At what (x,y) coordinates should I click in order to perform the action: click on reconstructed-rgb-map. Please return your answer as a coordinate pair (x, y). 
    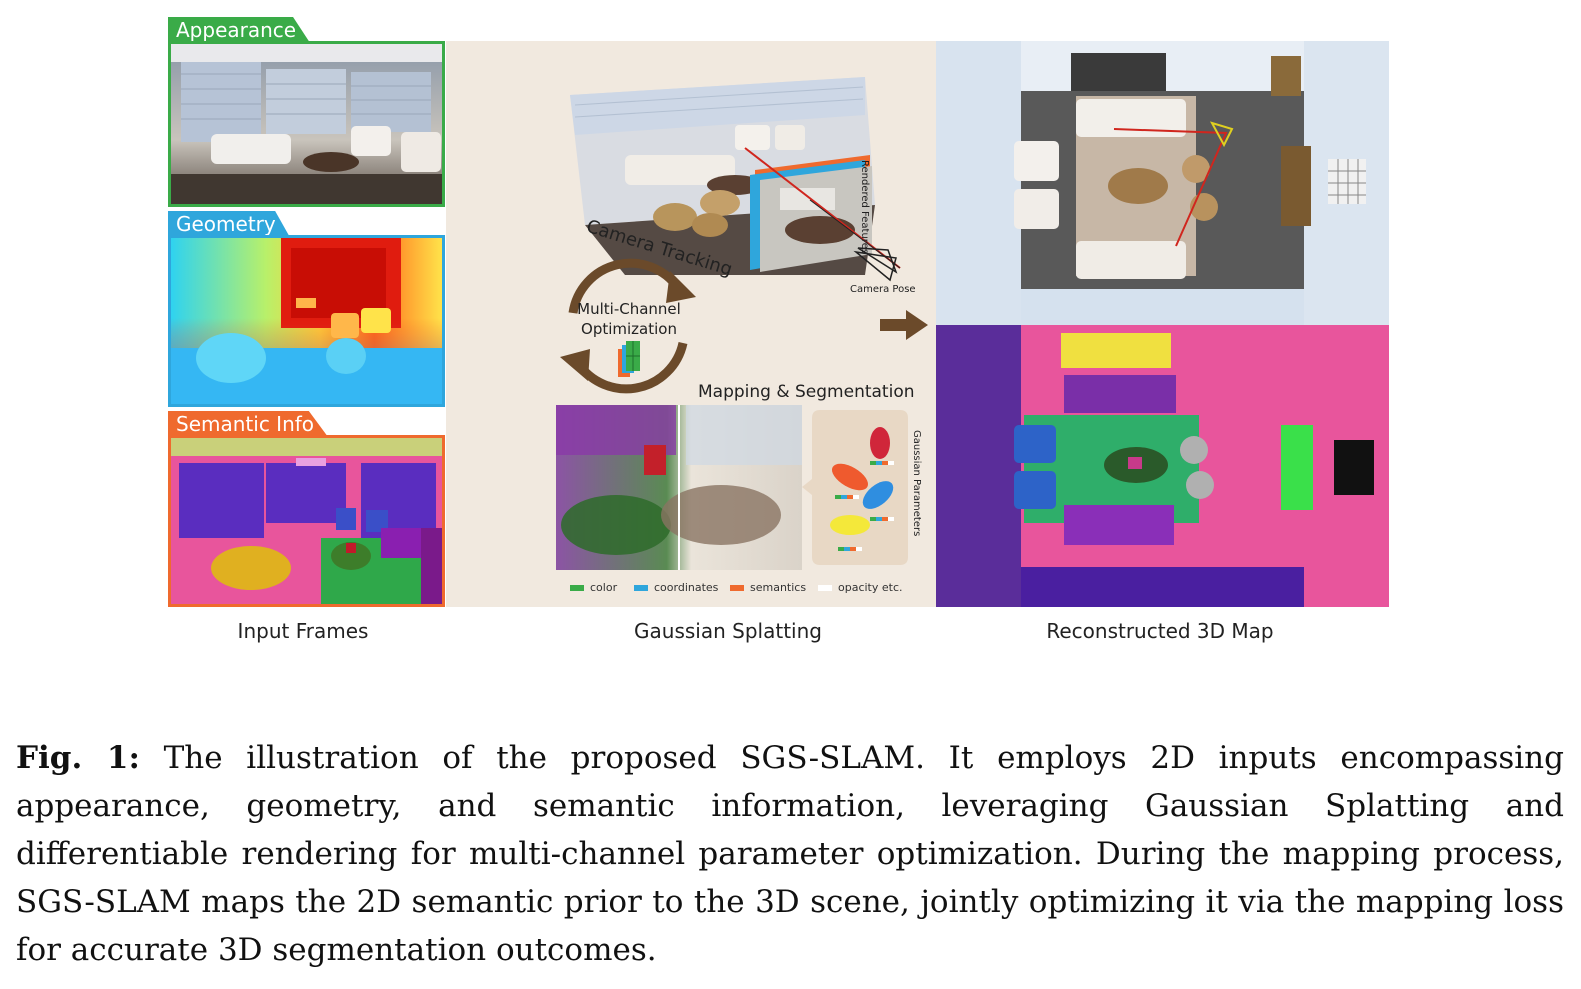
    Looking at the image, I should click on (1162, 183).